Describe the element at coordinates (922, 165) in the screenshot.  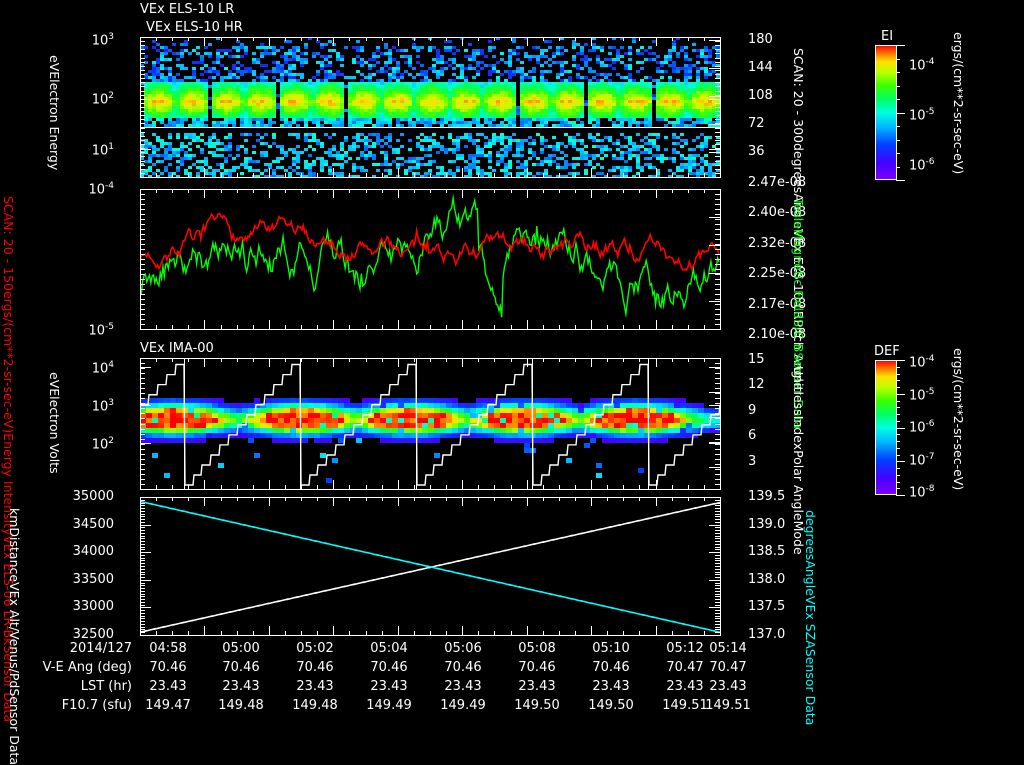
I see `colorbar-tick-label: 10⁻⁶` at that location.